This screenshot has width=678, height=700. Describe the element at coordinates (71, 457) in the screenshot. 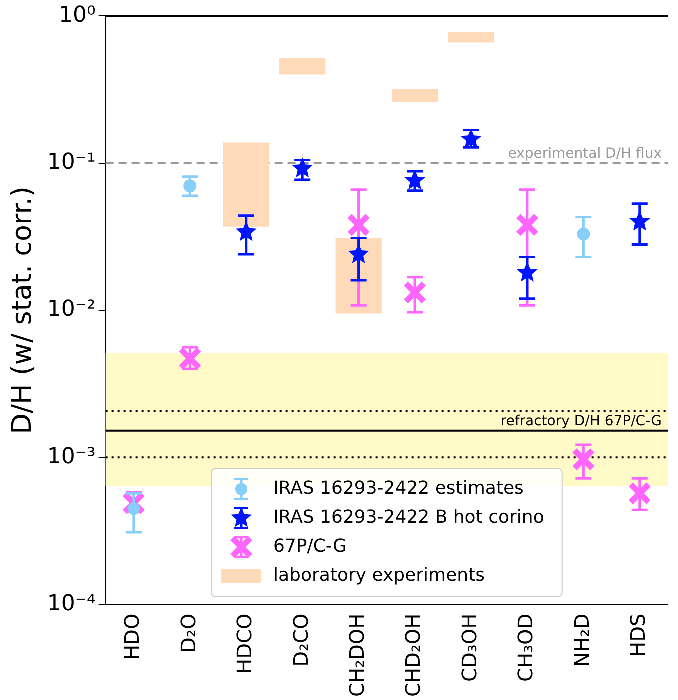

I see `y-tick-label: 10⁻³` at that location.